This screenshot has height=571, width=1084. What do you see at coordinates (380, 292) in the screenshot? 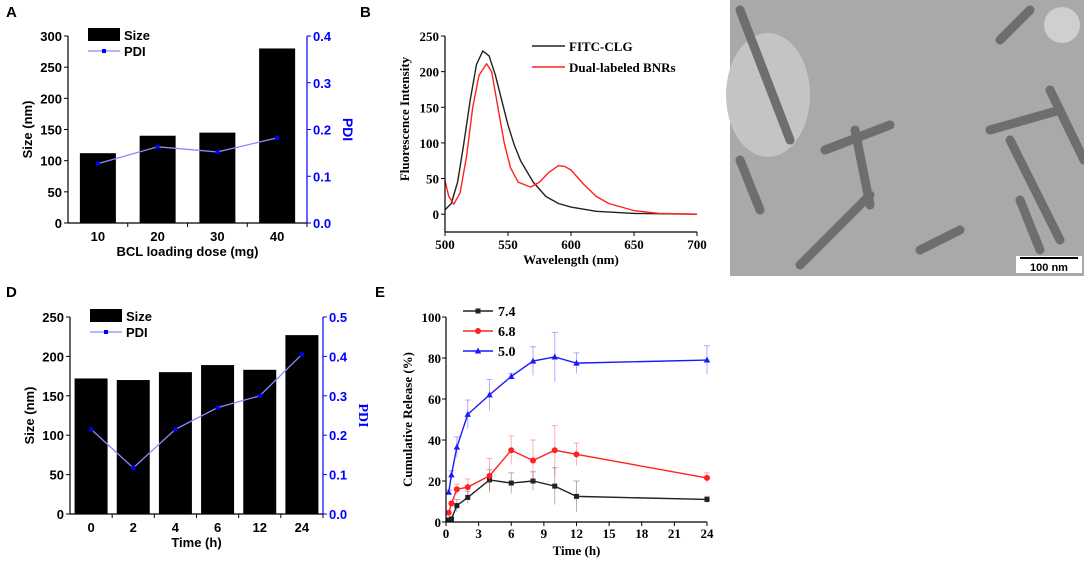
I see `panel-label-e: E` at bounding box center [380, 292].